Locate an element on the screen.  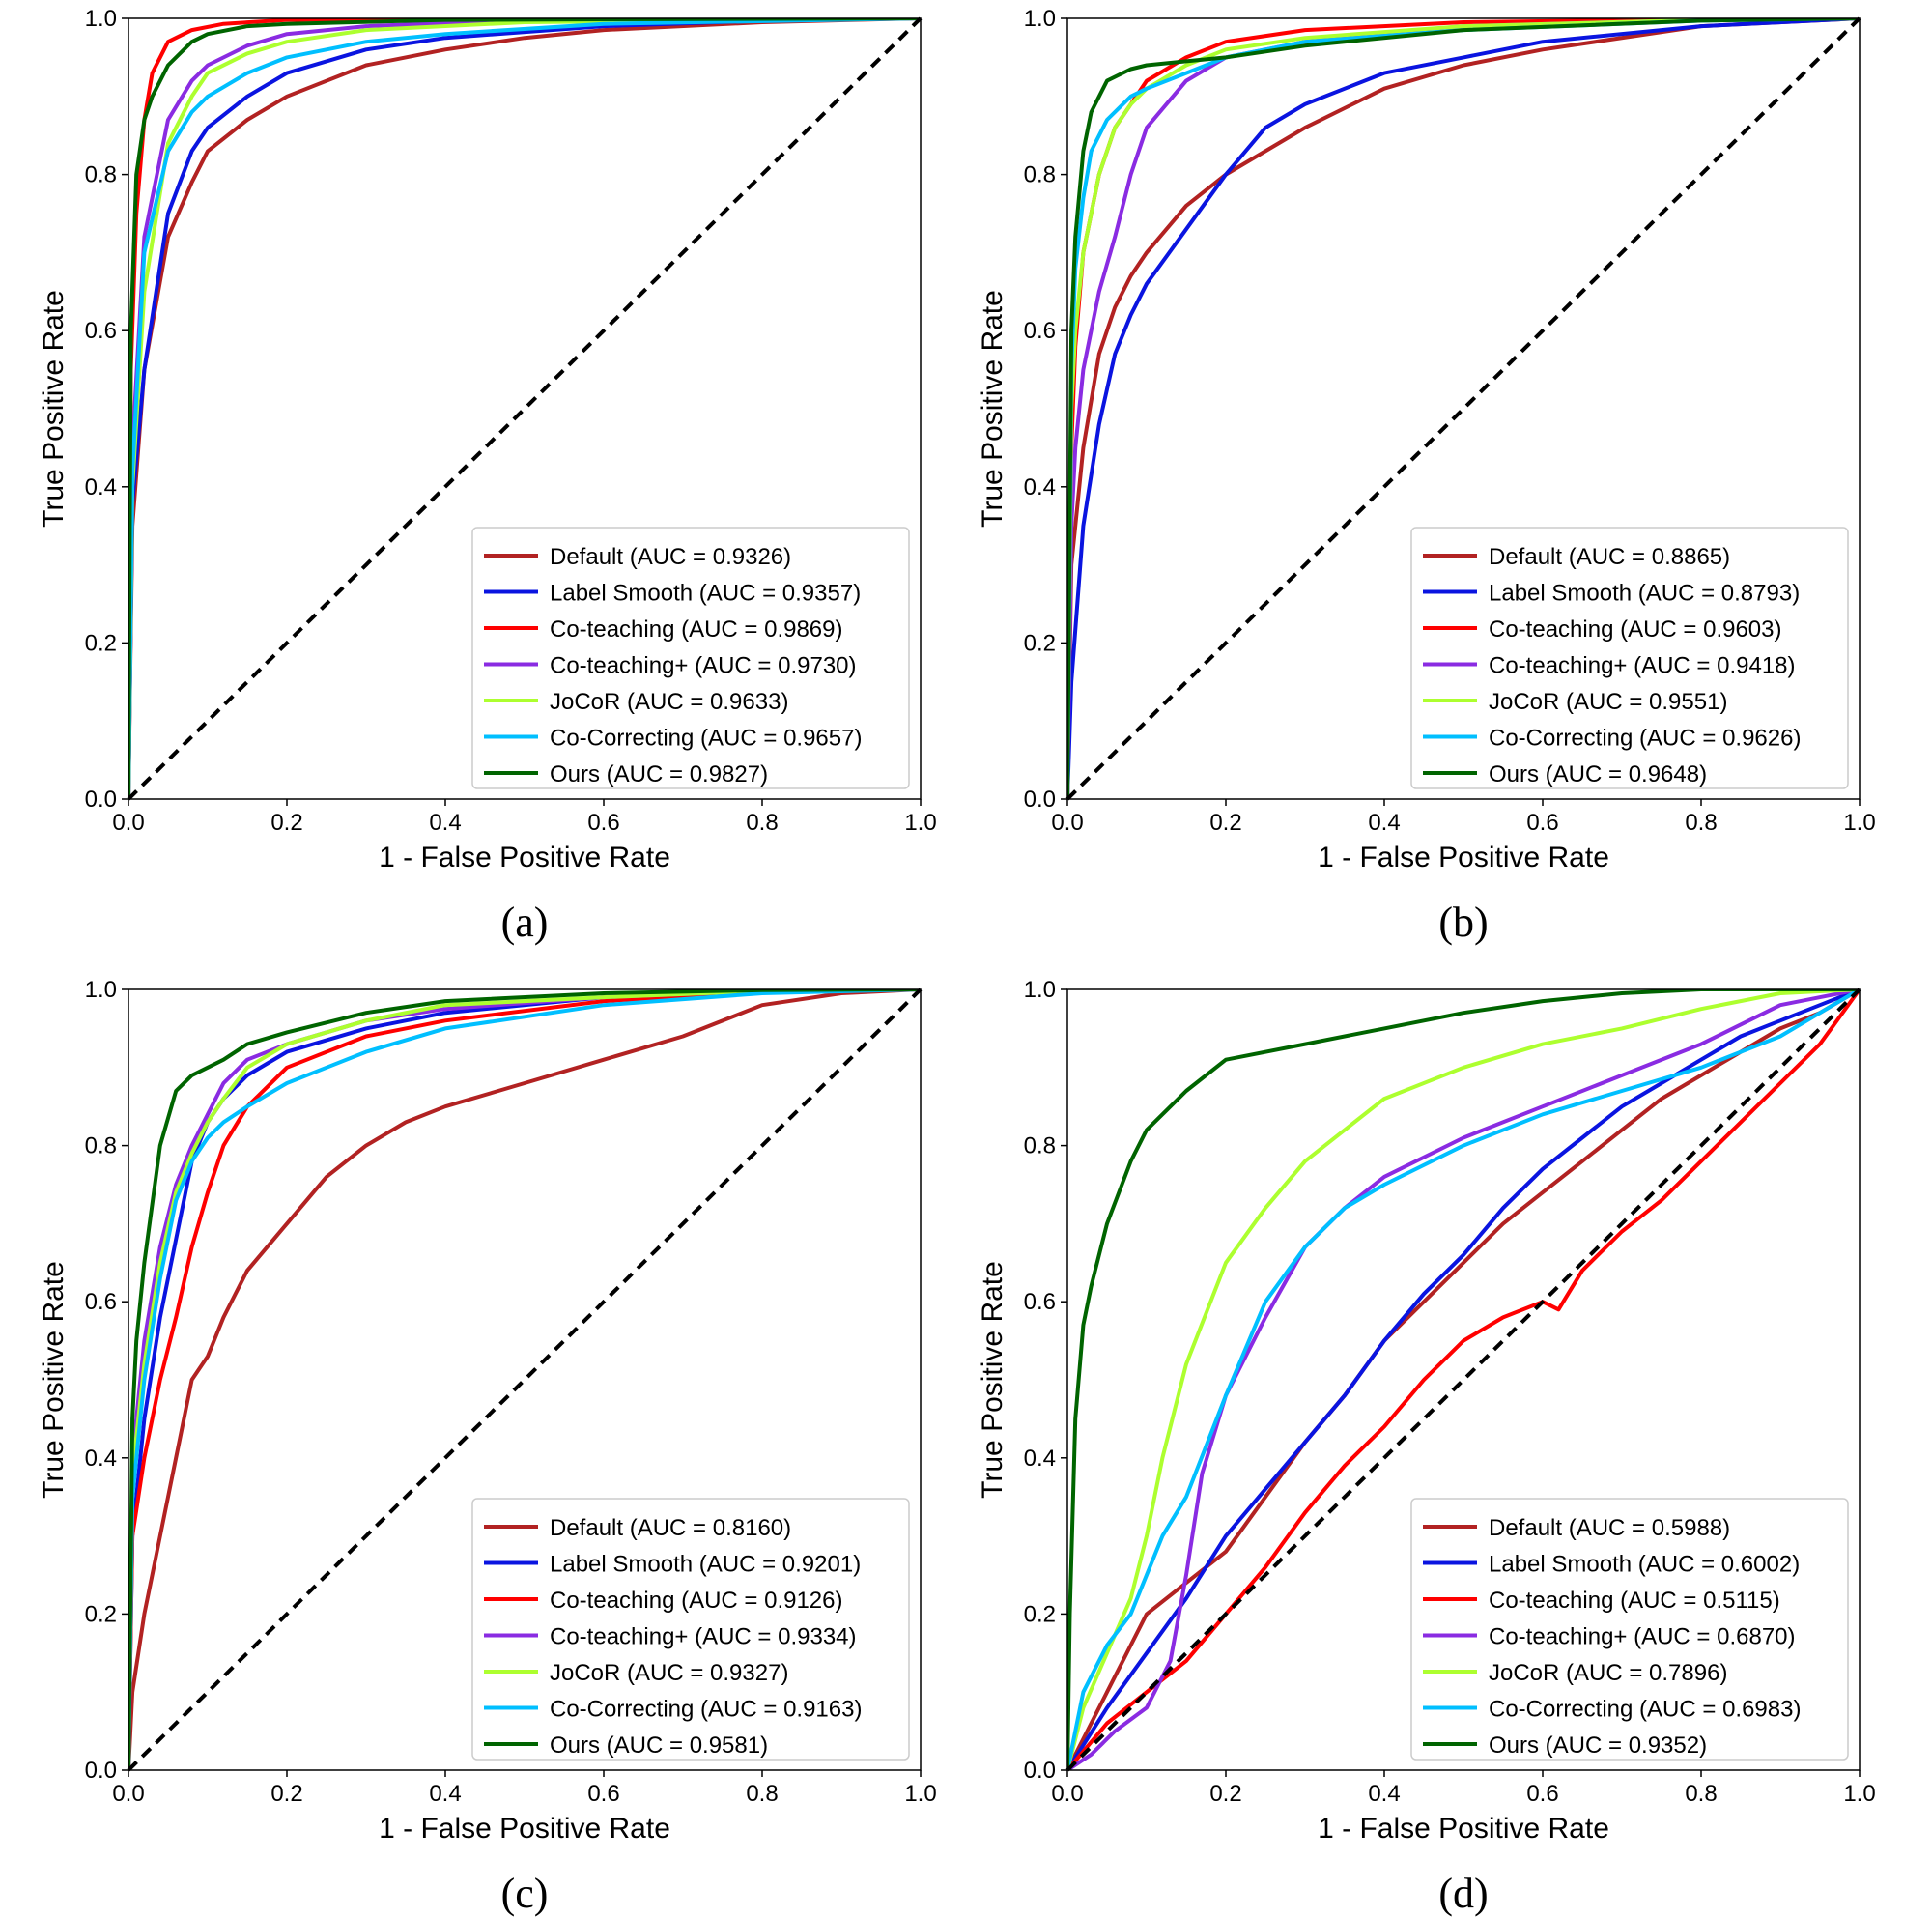
legend-entry-label: Label Smooth (AUC = 0.6002) is located at coordinates (1644, 1565).